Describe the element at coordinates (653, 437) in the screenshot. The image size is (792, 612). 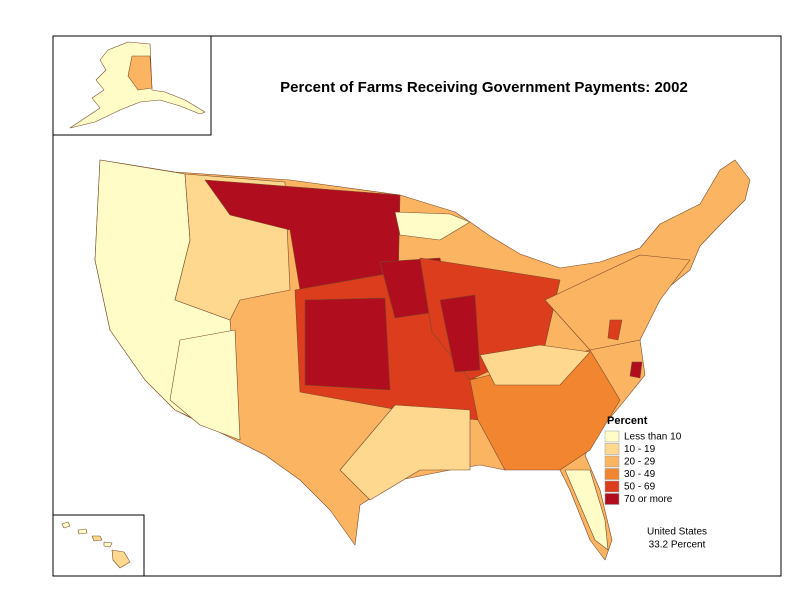
I see `legend-label: Less than 10` at that location.